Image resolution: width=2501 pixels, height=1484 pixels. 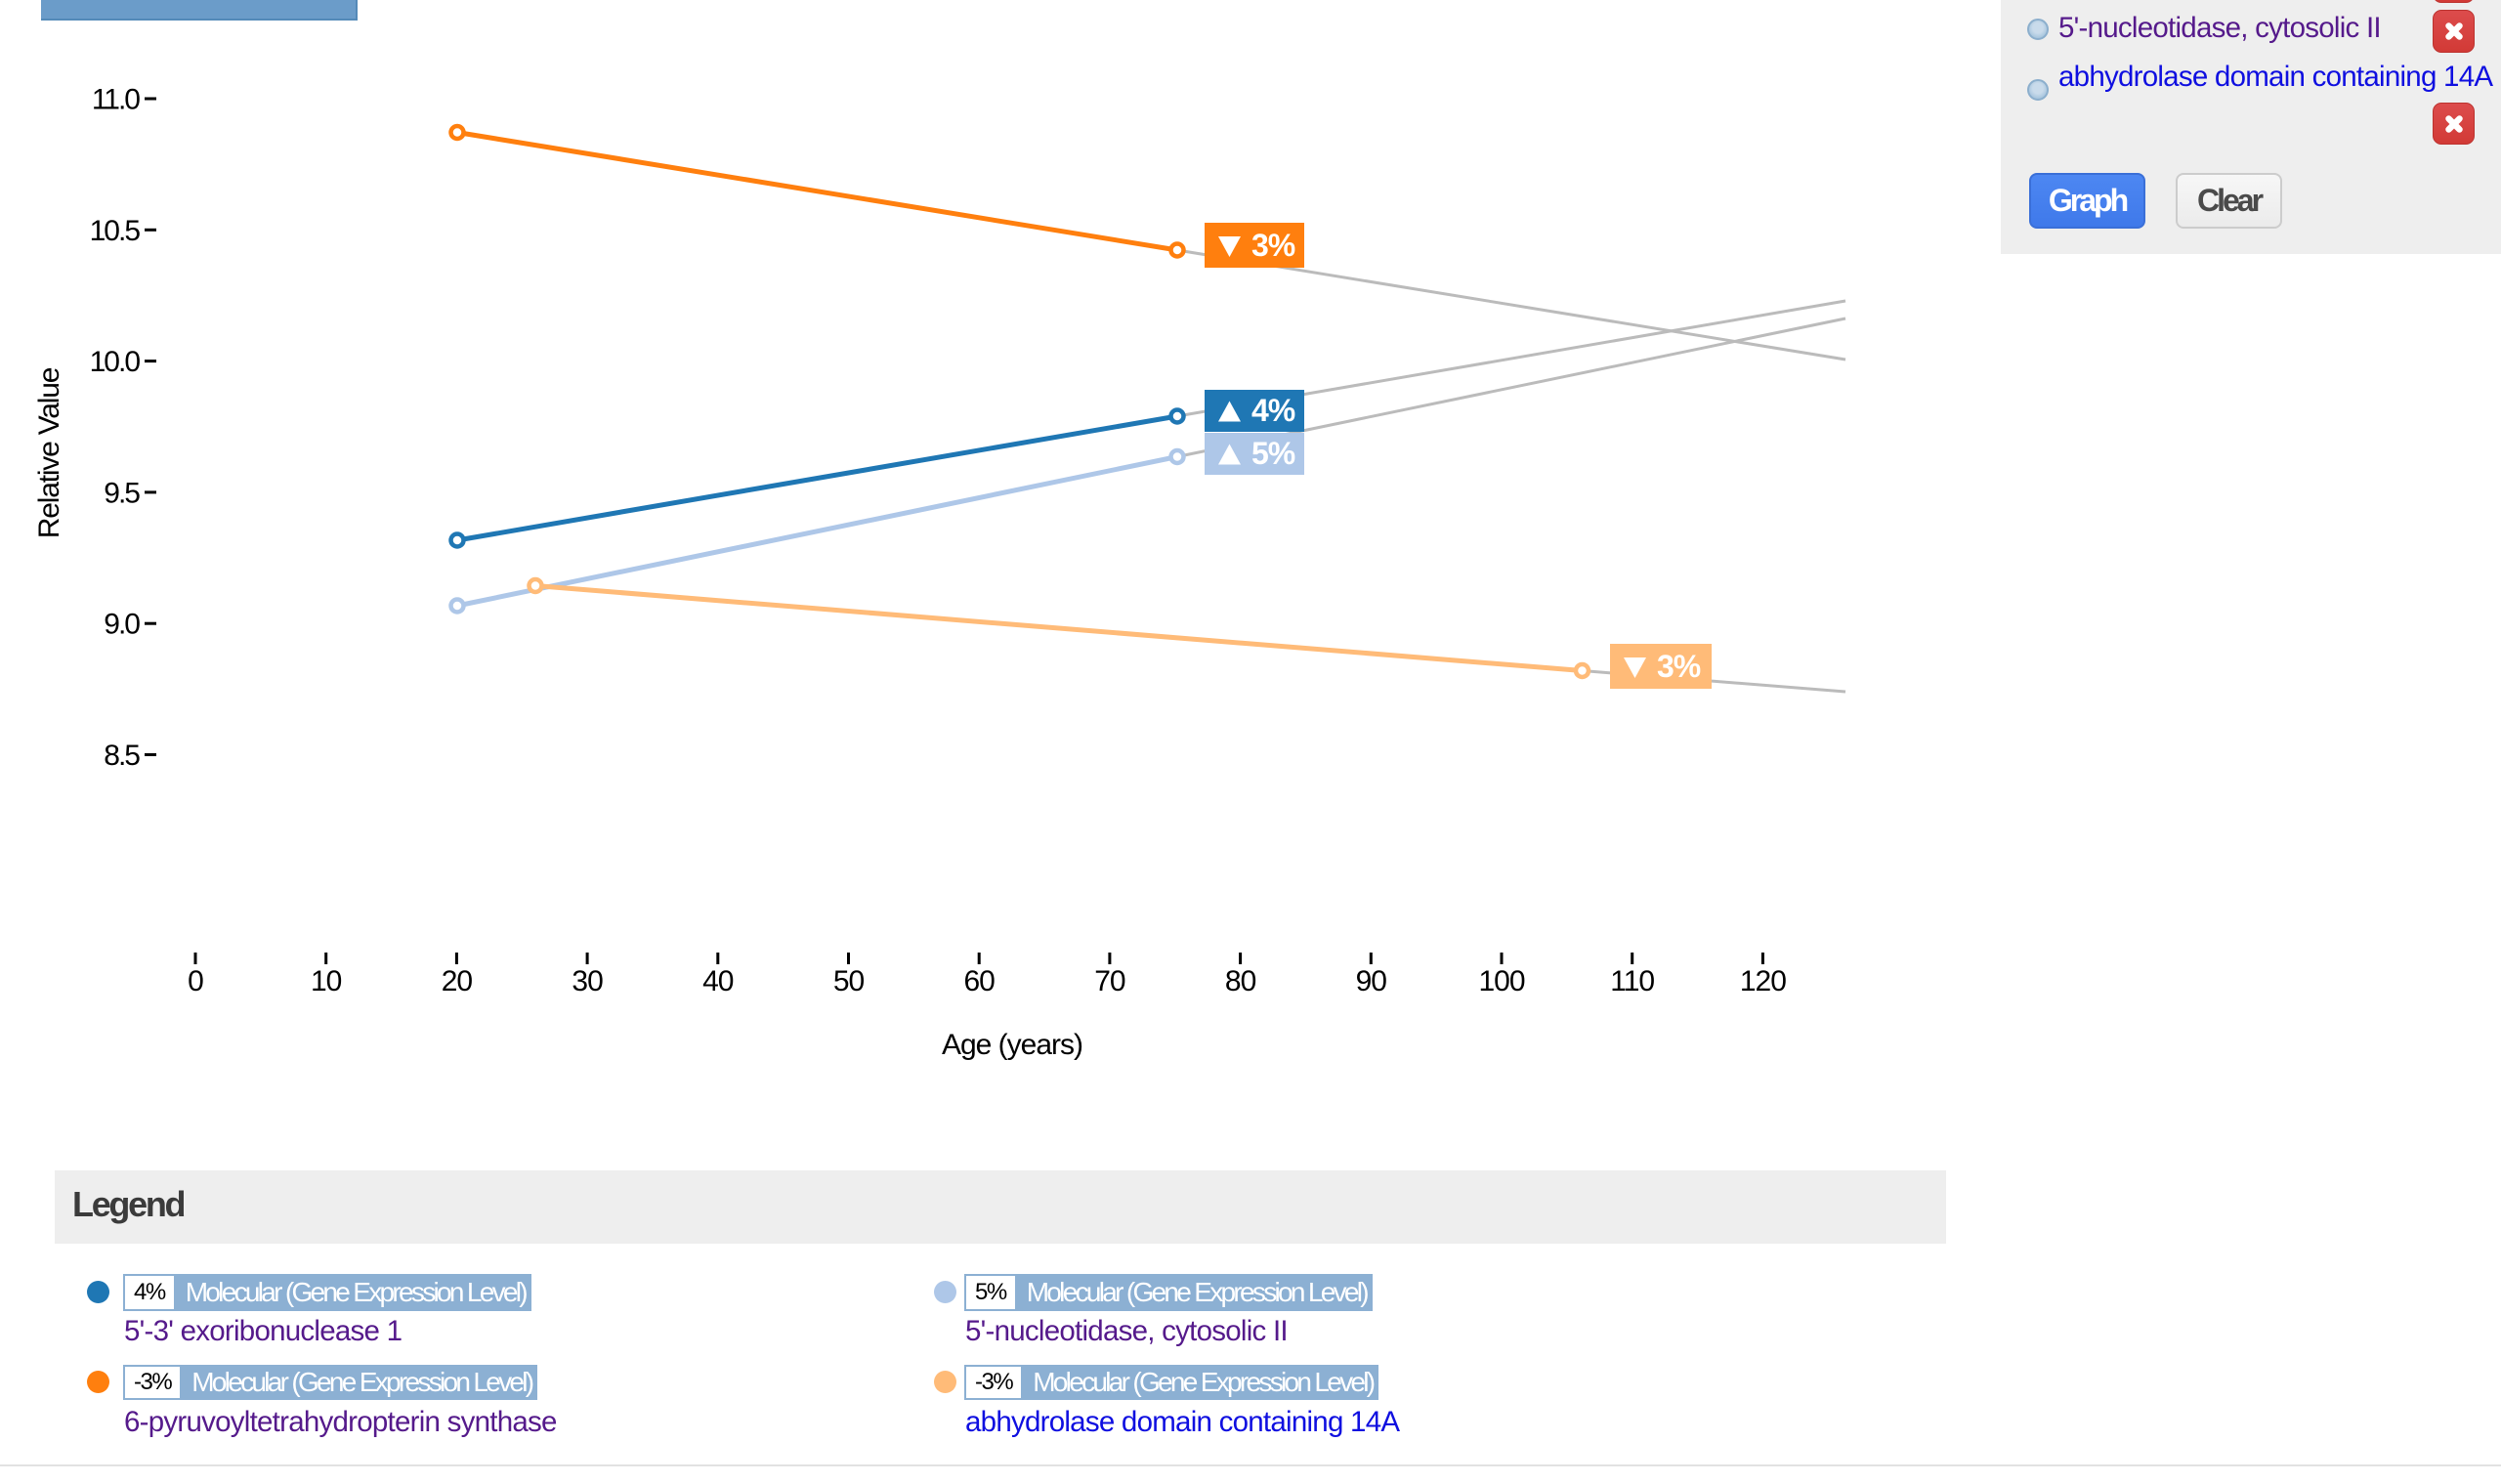 What do you see at coordinates (326, 981) in the screenshot?
I see `svg-text: 10` at bounding box center [326, 981].